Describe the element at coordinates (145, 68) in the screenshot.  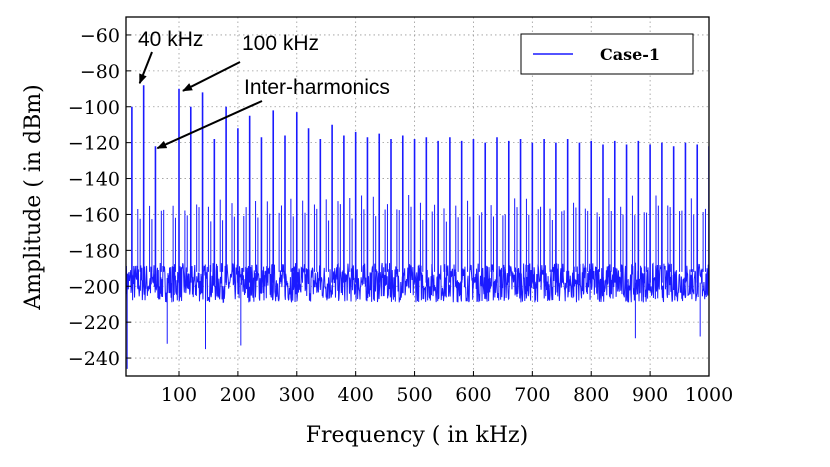
I see `annotation-40khz-arrow` at that location.